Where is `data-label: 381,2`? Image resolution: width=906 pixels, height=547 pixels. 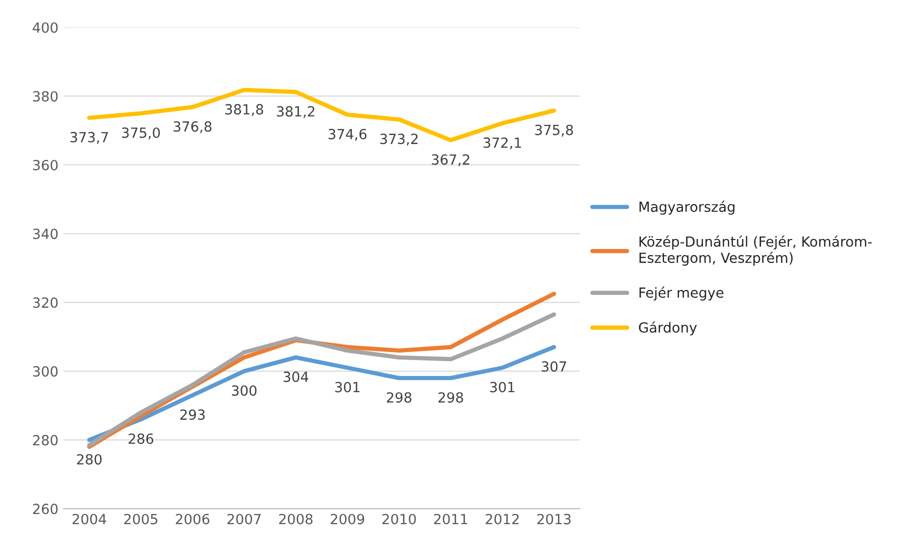
data-label: 381,2 is located at coordinates (295, 112).